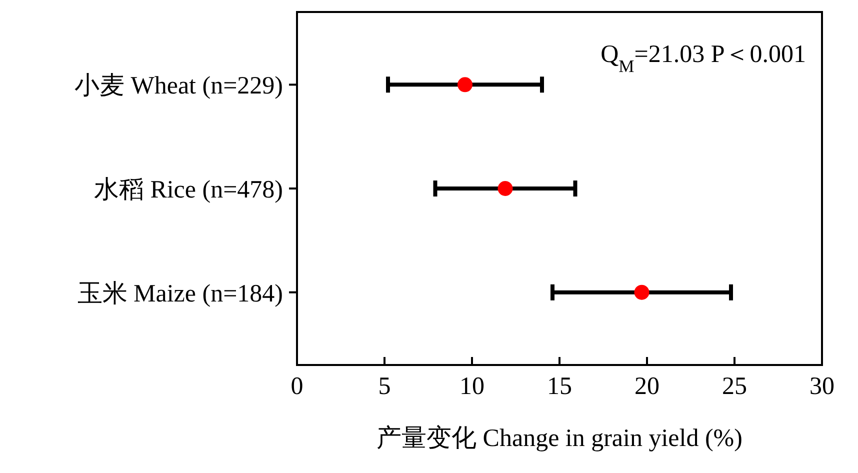  I want to click on y-tick-label: 水稻 Rice (n=478), so click(188, 190).